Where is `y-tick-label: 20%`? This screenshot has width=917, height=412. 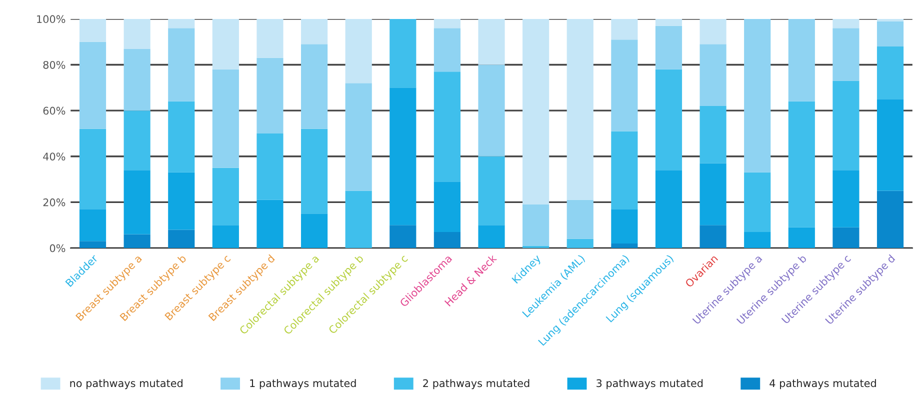
y-tick-label: 20% is located at coordinates (54, 202).